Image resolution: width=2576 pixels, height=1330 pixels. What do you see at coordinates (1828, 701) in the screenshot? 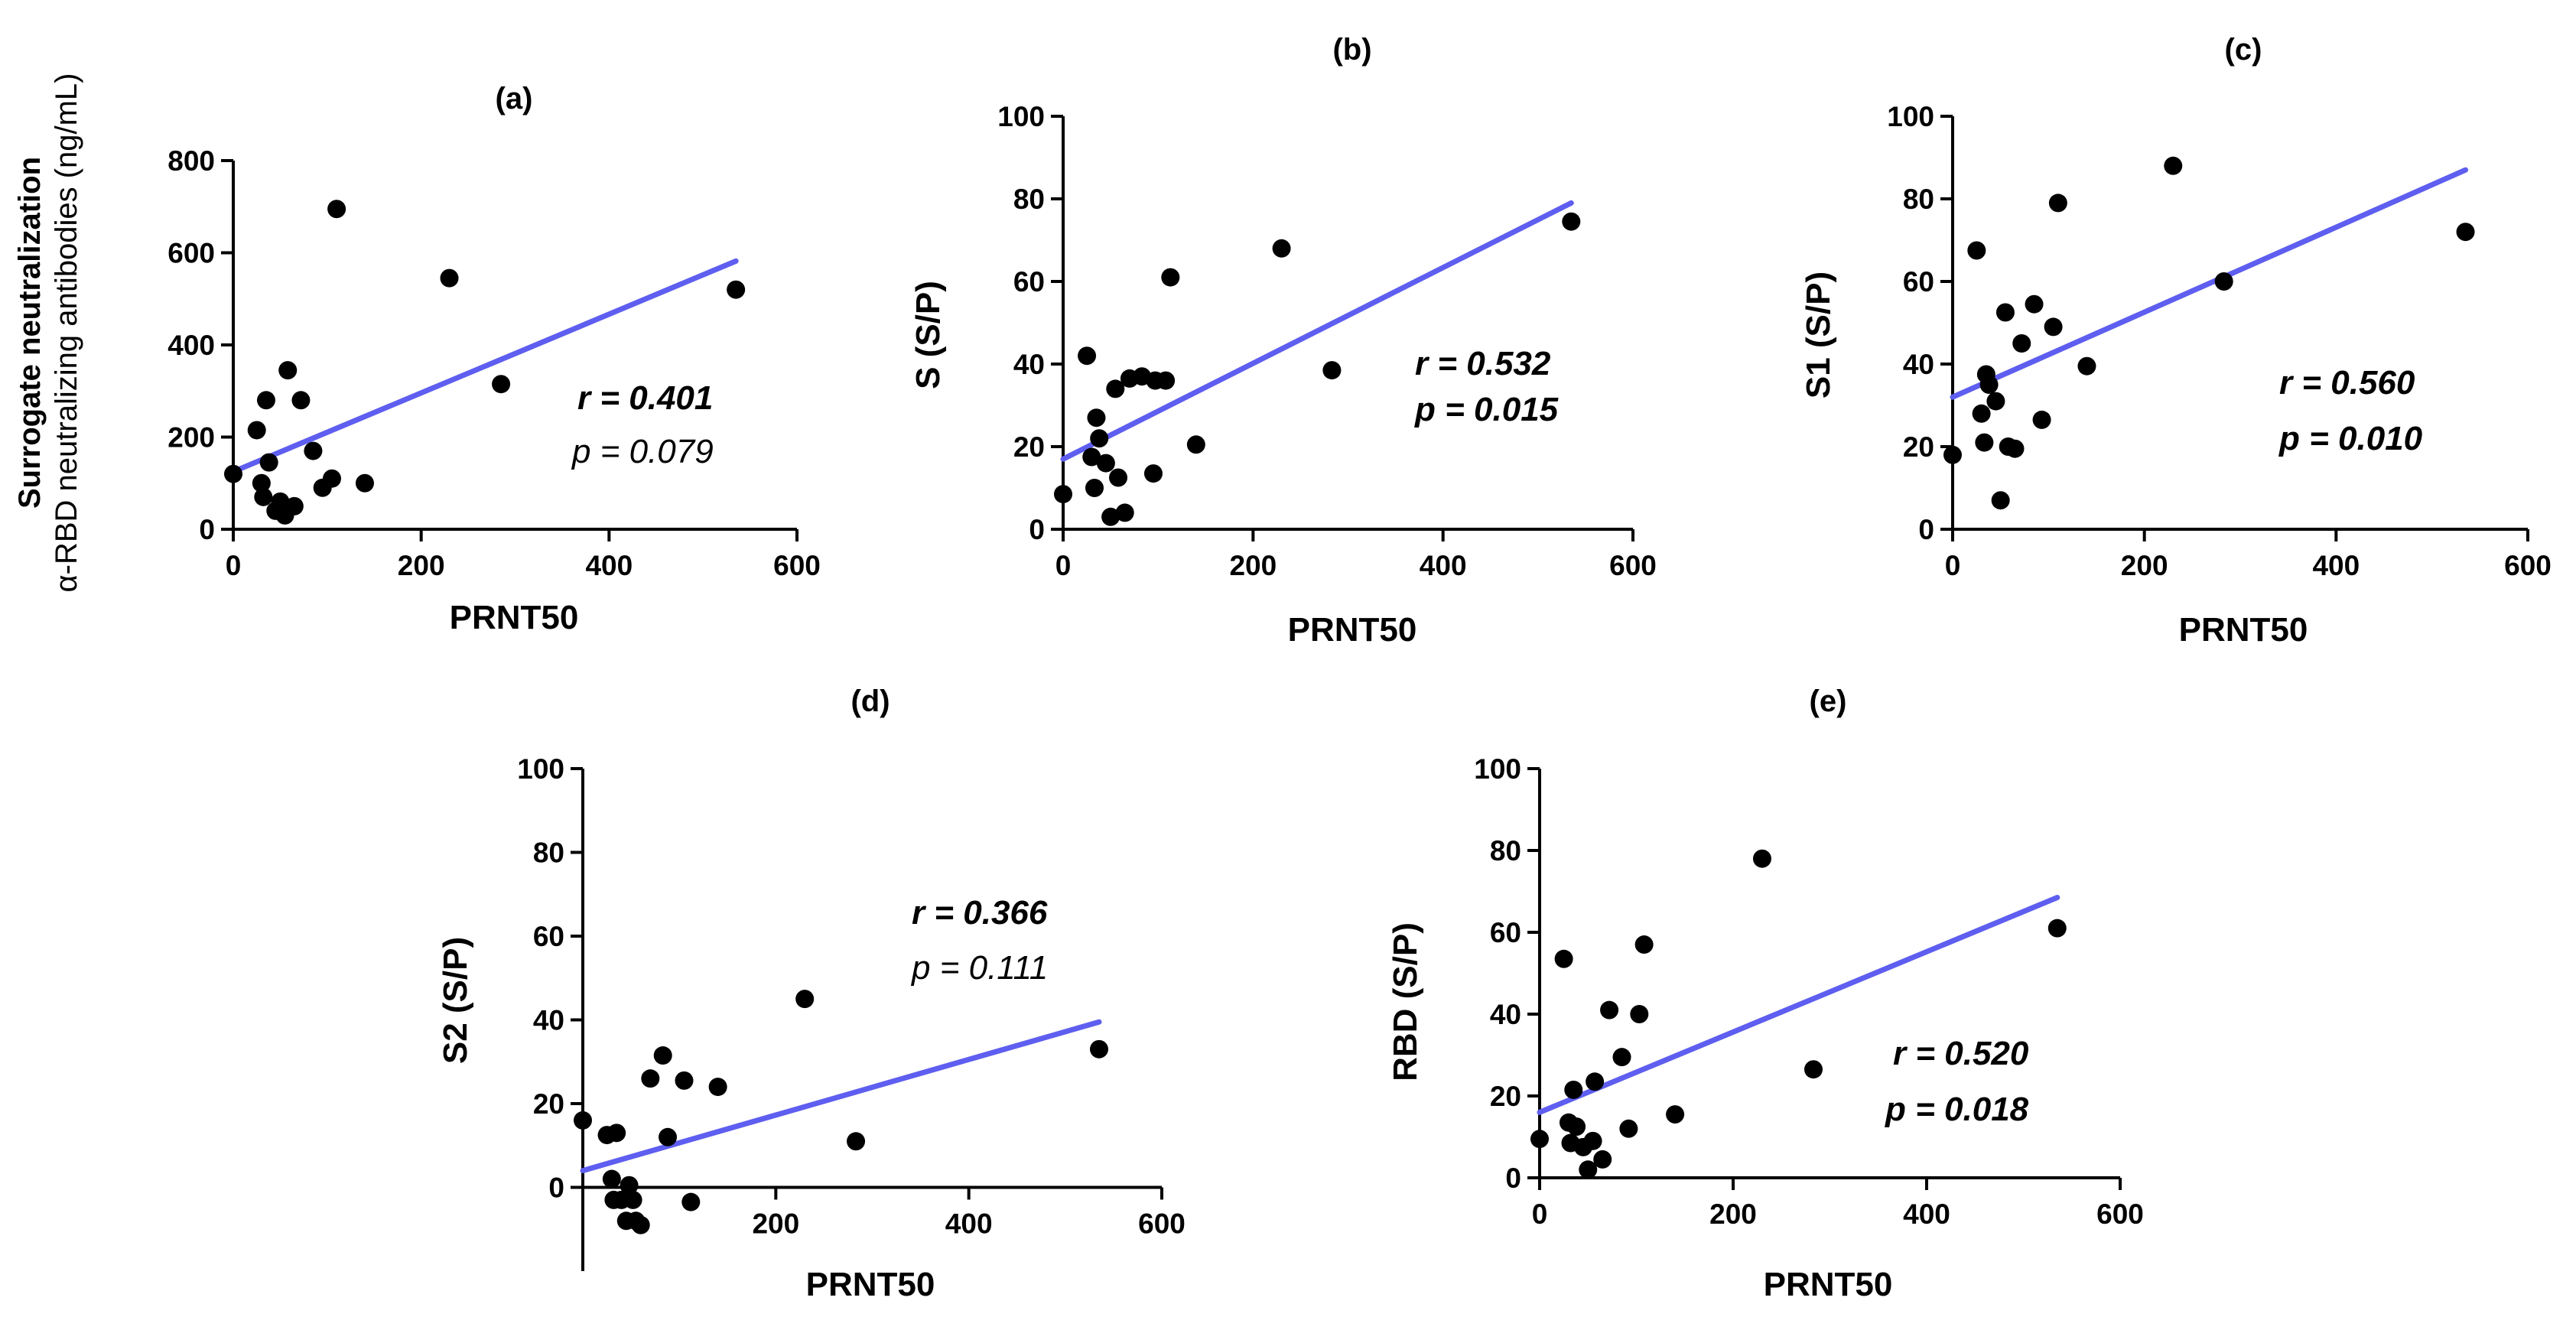
I see `panel-label: (e)` at bounding box center [1828, 701].